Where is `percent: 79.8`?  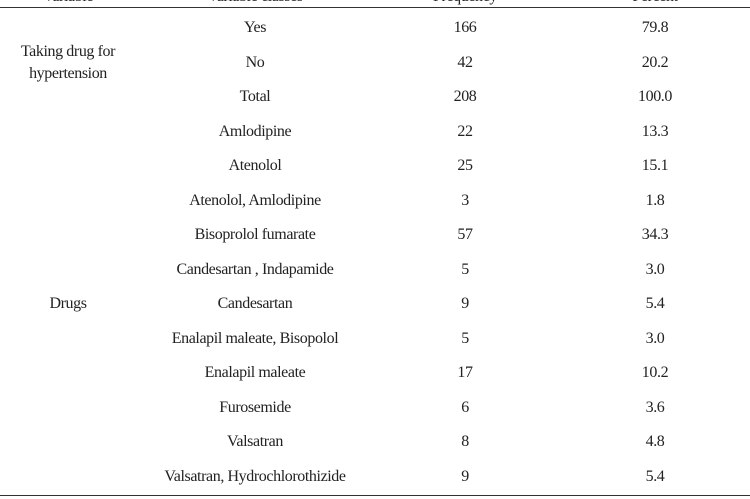 percent: 79.8 is located at coordinates (655, 27).